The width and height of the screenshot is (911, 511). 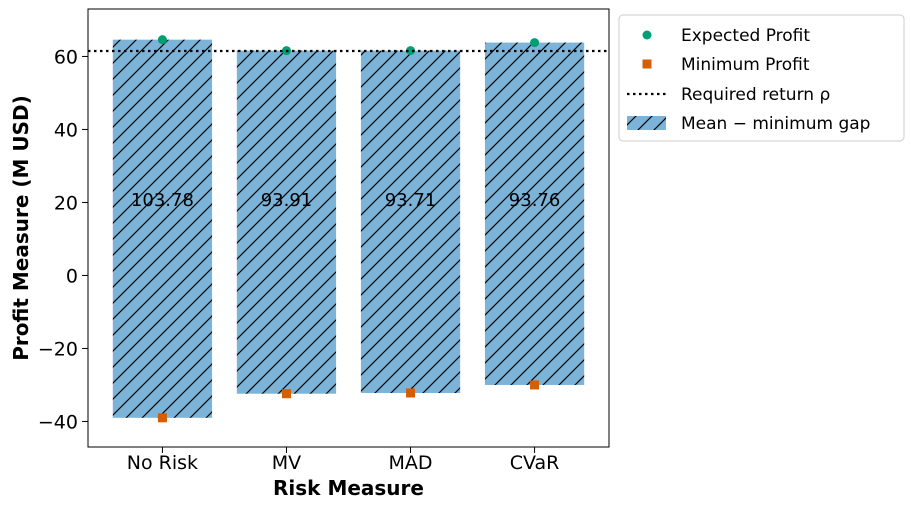 I want to click on legend-minimum-profit-marker, so click(x=647, y=64).